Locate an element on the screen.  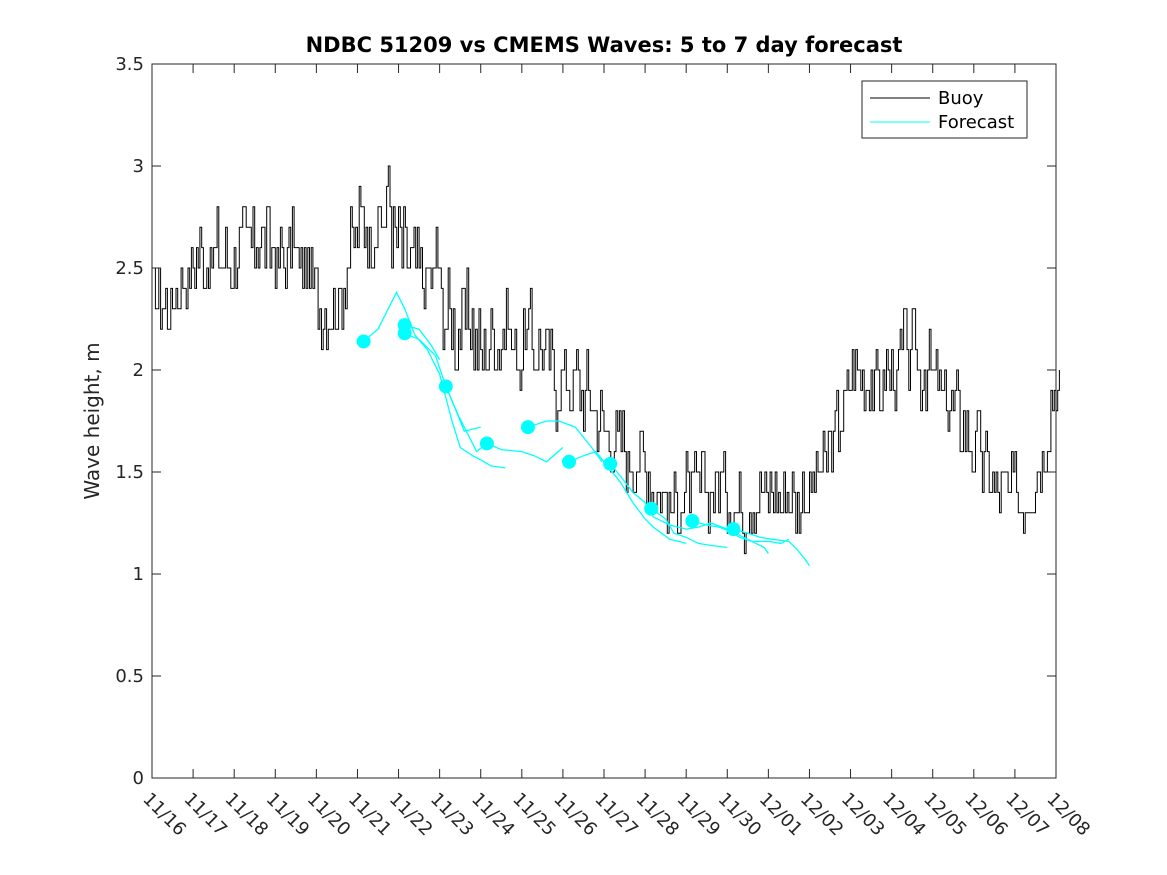
y-tick-label: 2 is located at coordinates (138, 370).